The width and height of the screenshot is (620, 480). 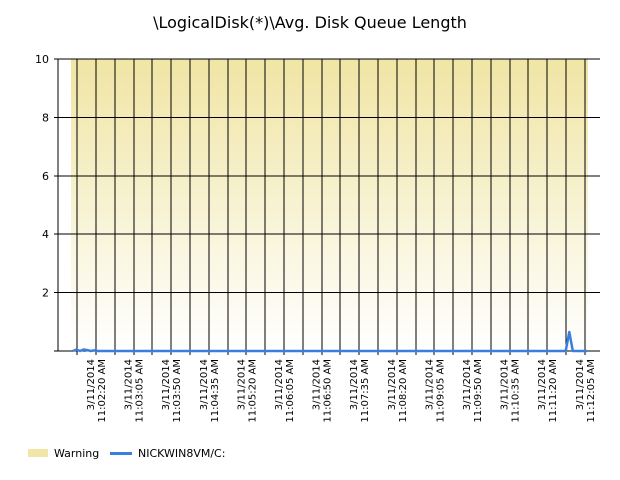 I want to click on x-tick-label: 3/11/201411:04:35 AM, so click(x=210, y=391).